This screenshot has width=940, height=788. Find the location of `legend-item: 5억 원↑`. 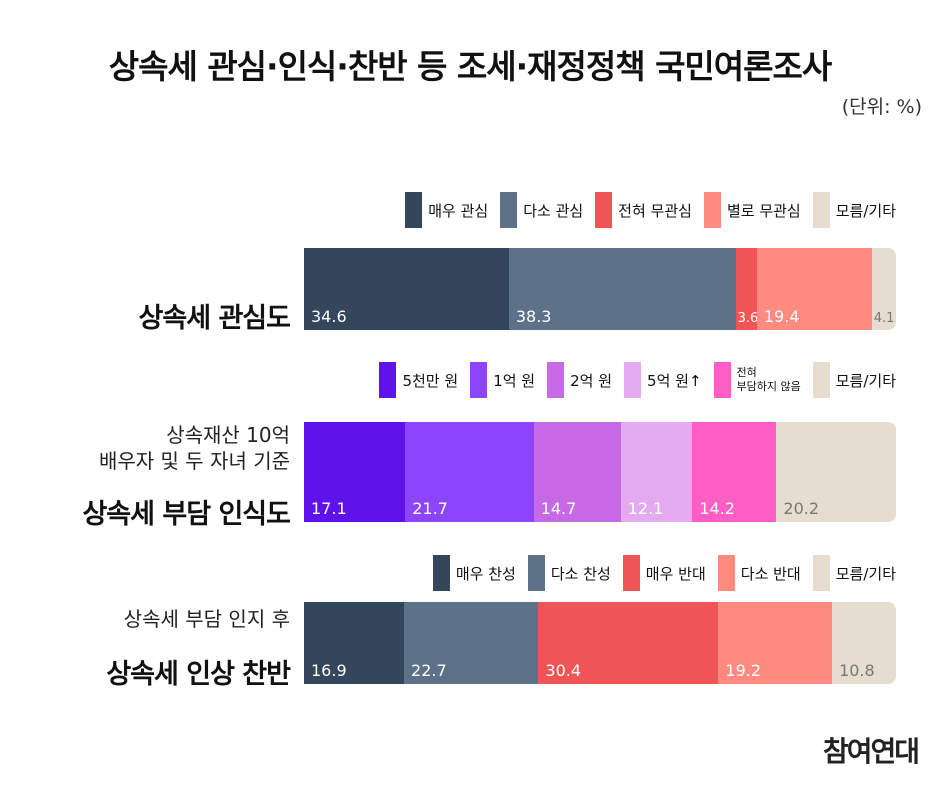

legend-item: 5억 원↑ is located at coordinates (663, 380).